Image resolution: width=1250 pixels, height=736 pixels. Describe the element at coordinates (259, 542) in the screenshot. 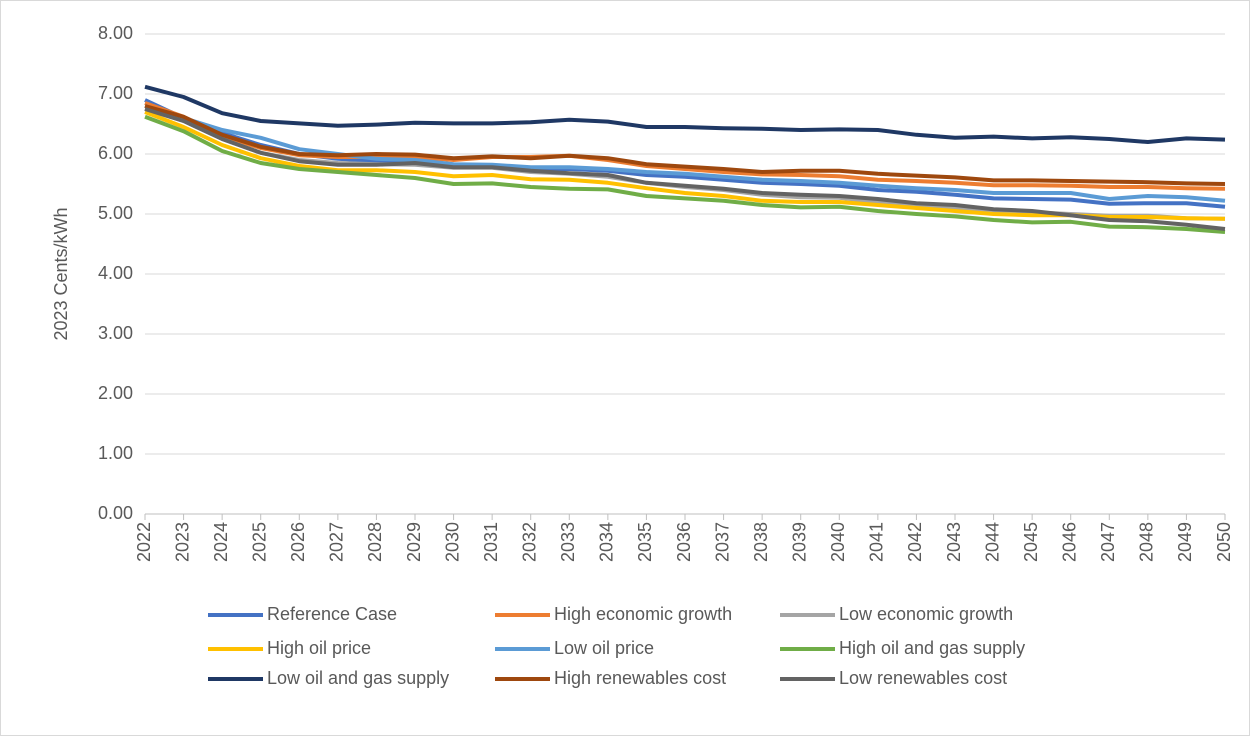

I see `x-tick-label: 2025` at that location.